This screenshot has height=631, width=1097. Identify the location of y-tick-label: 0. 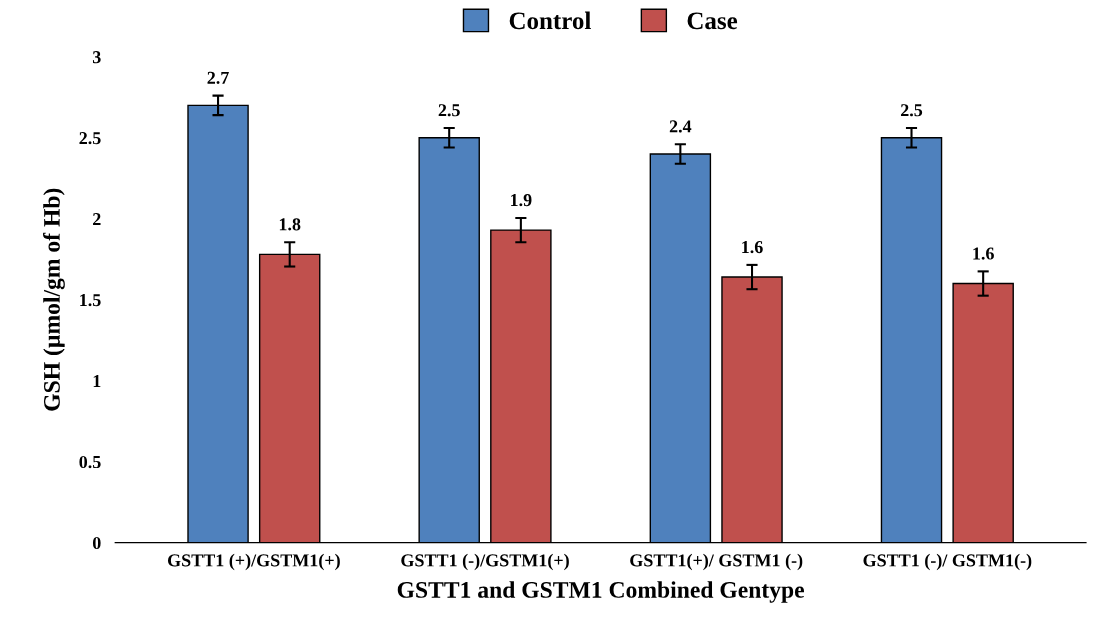
(96, 543).